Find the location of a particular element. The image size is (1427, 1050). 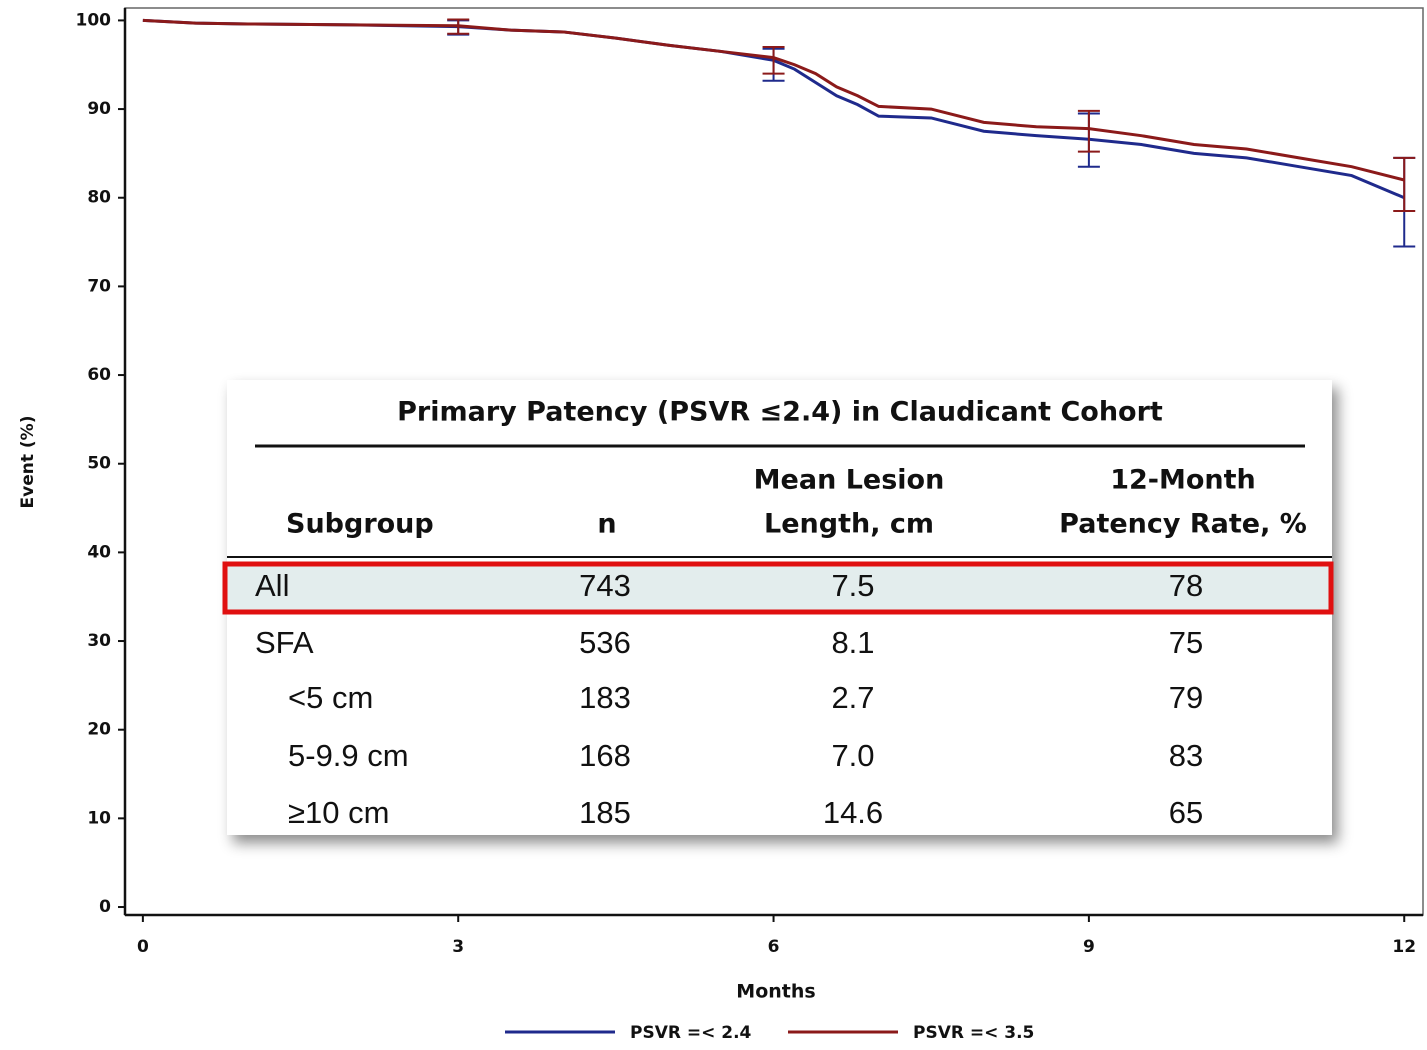

y-tick-label: 30 is located at coordinates (99, 641).